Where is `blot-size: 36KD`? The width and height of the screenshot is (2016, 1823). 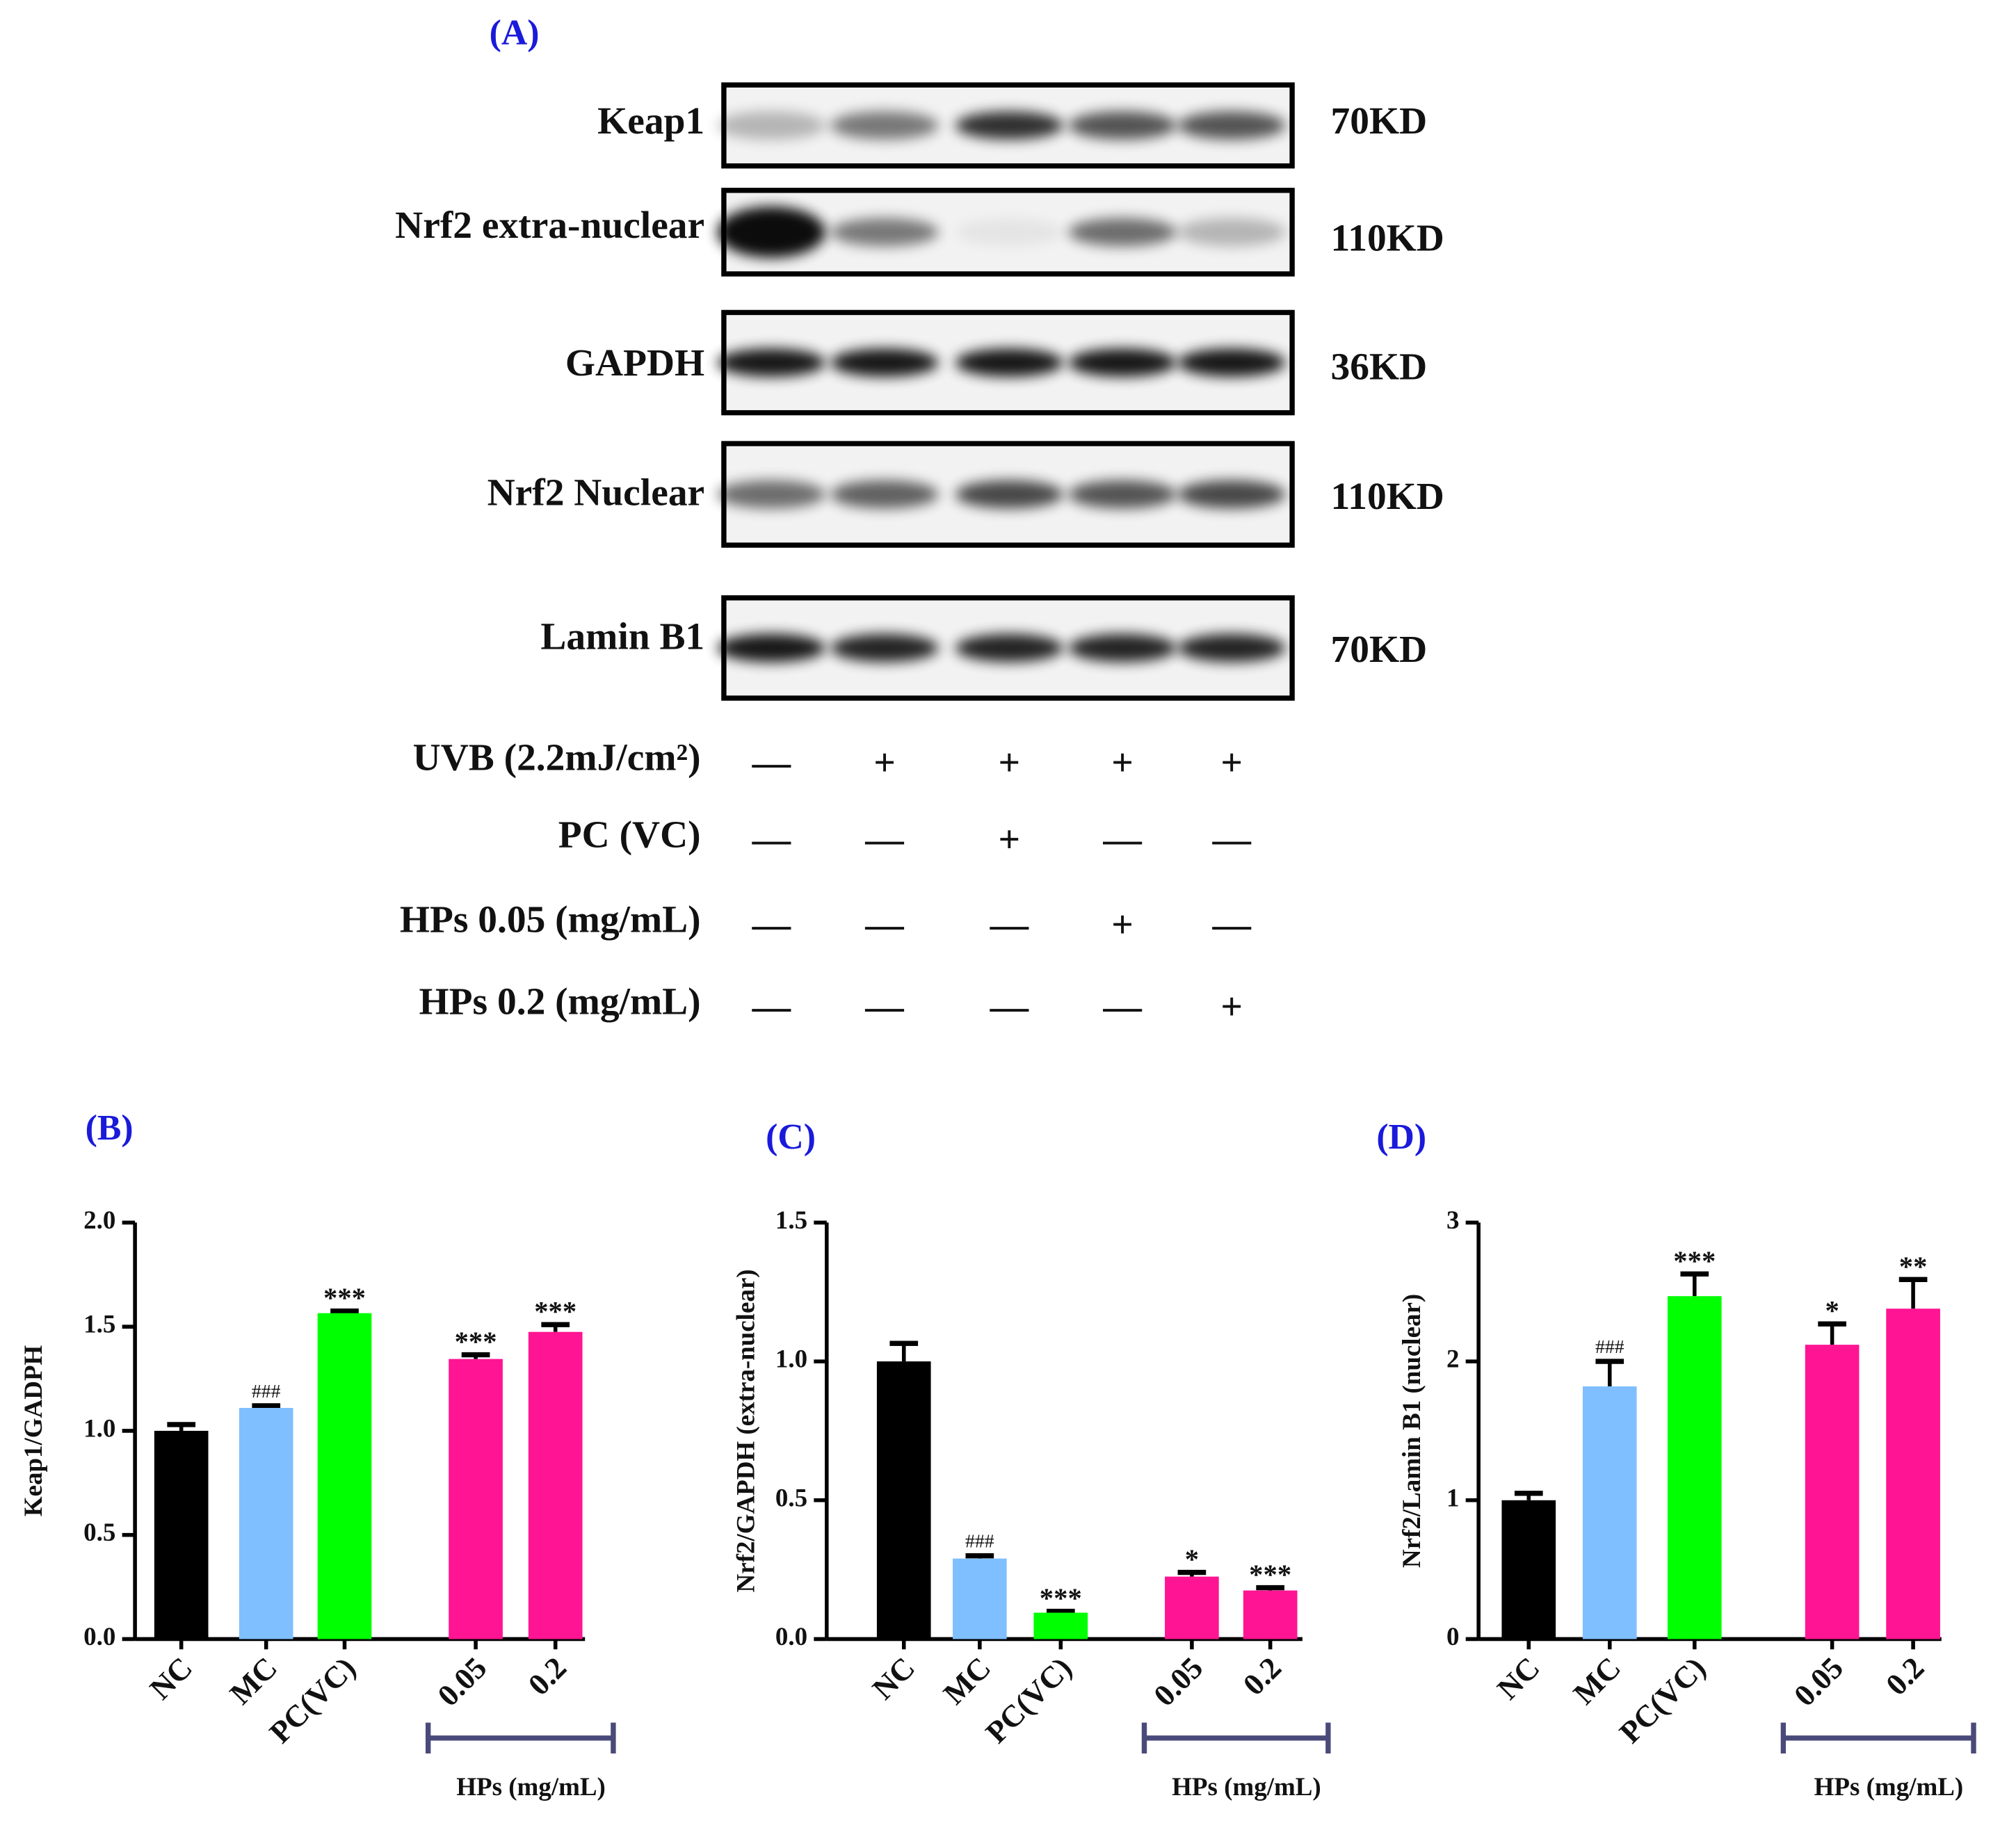 blot-size: 36KD is located at coordinates (1379, 366).